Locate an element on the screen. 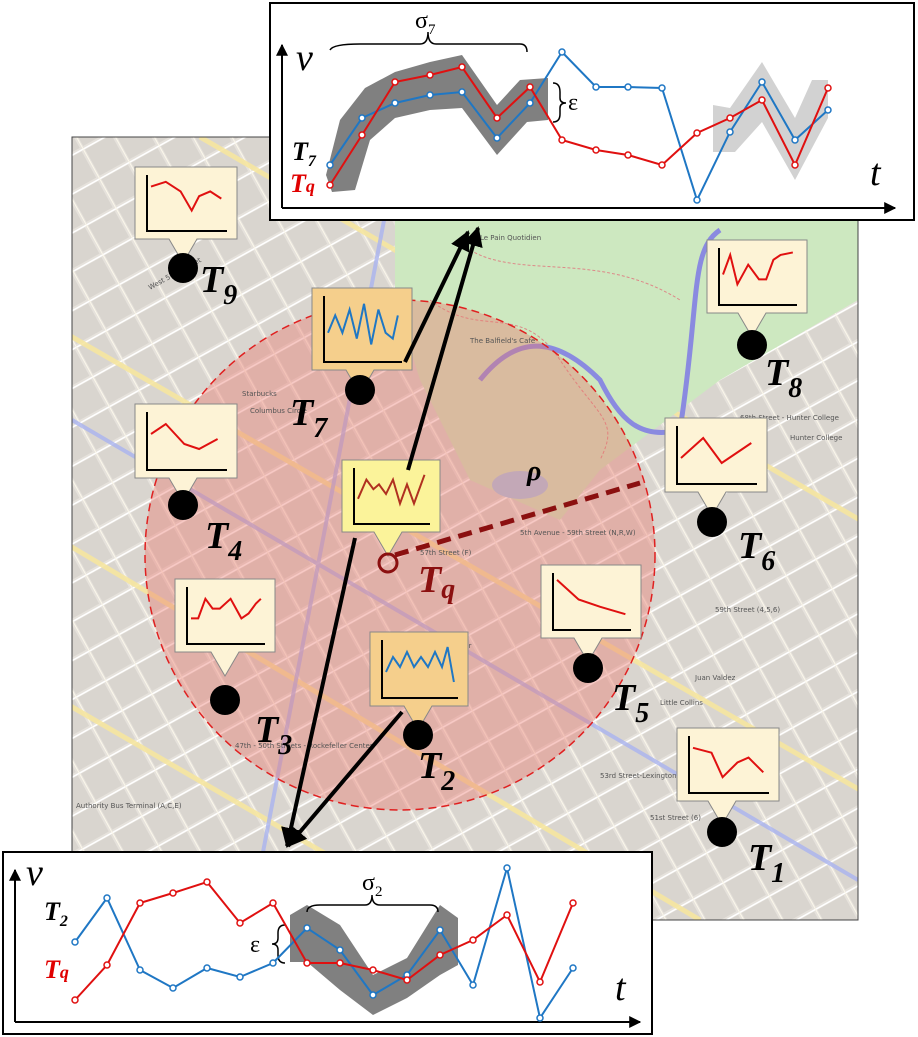 The width and height of the screenshot is (918, 1037). map-node: T3 is located at coordinates (233, 669).